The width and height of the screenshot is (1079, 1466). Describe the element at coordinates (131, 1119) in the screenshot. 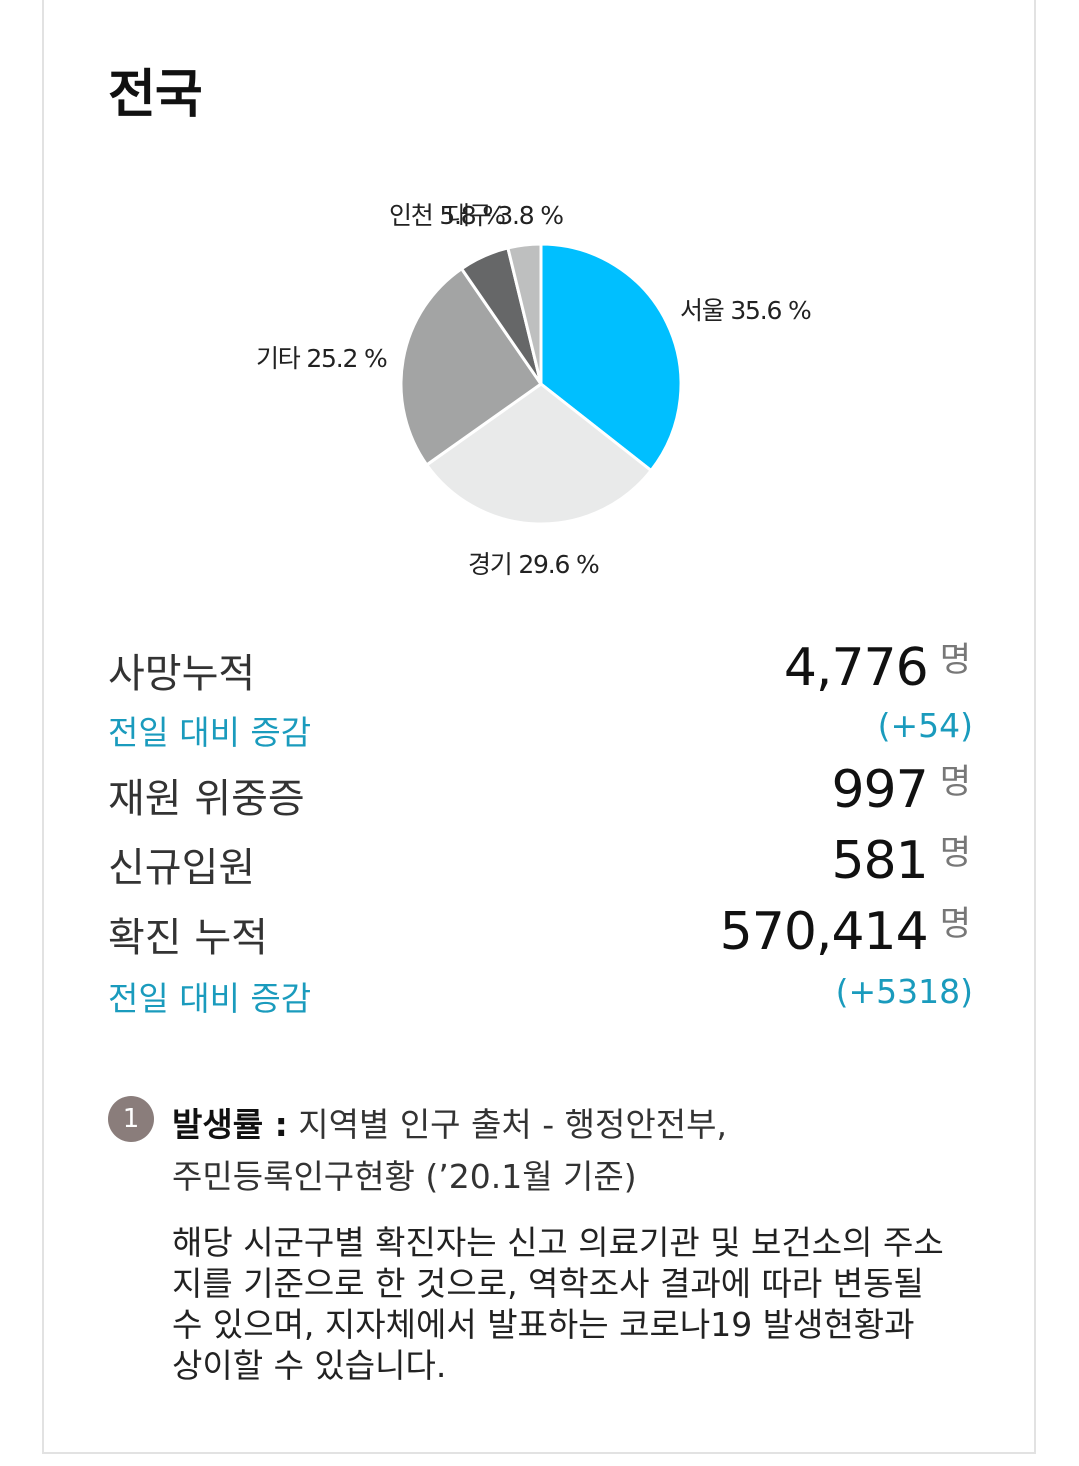

I see `note-number-badge: 1` at that location.